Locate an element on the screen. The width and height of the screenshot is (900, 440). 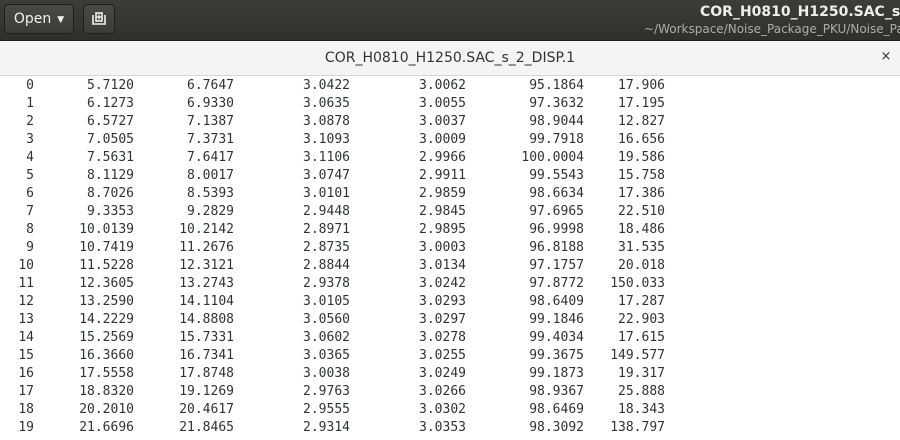
row-value: 3.0009 is located at coordinates (442, 139).